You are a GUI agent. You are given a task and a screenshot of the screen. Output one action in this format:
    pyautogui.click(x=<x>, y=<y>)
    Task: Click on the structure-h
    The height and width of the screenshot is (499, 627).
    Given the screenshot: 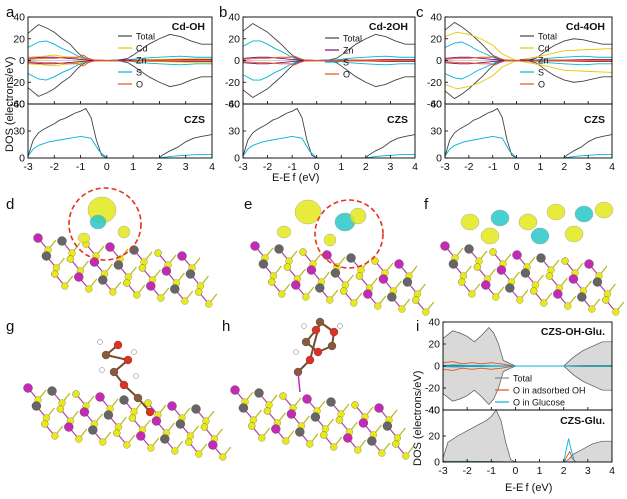 What is the action you would take?
    pyautogui.click(x=322, y=388)
    